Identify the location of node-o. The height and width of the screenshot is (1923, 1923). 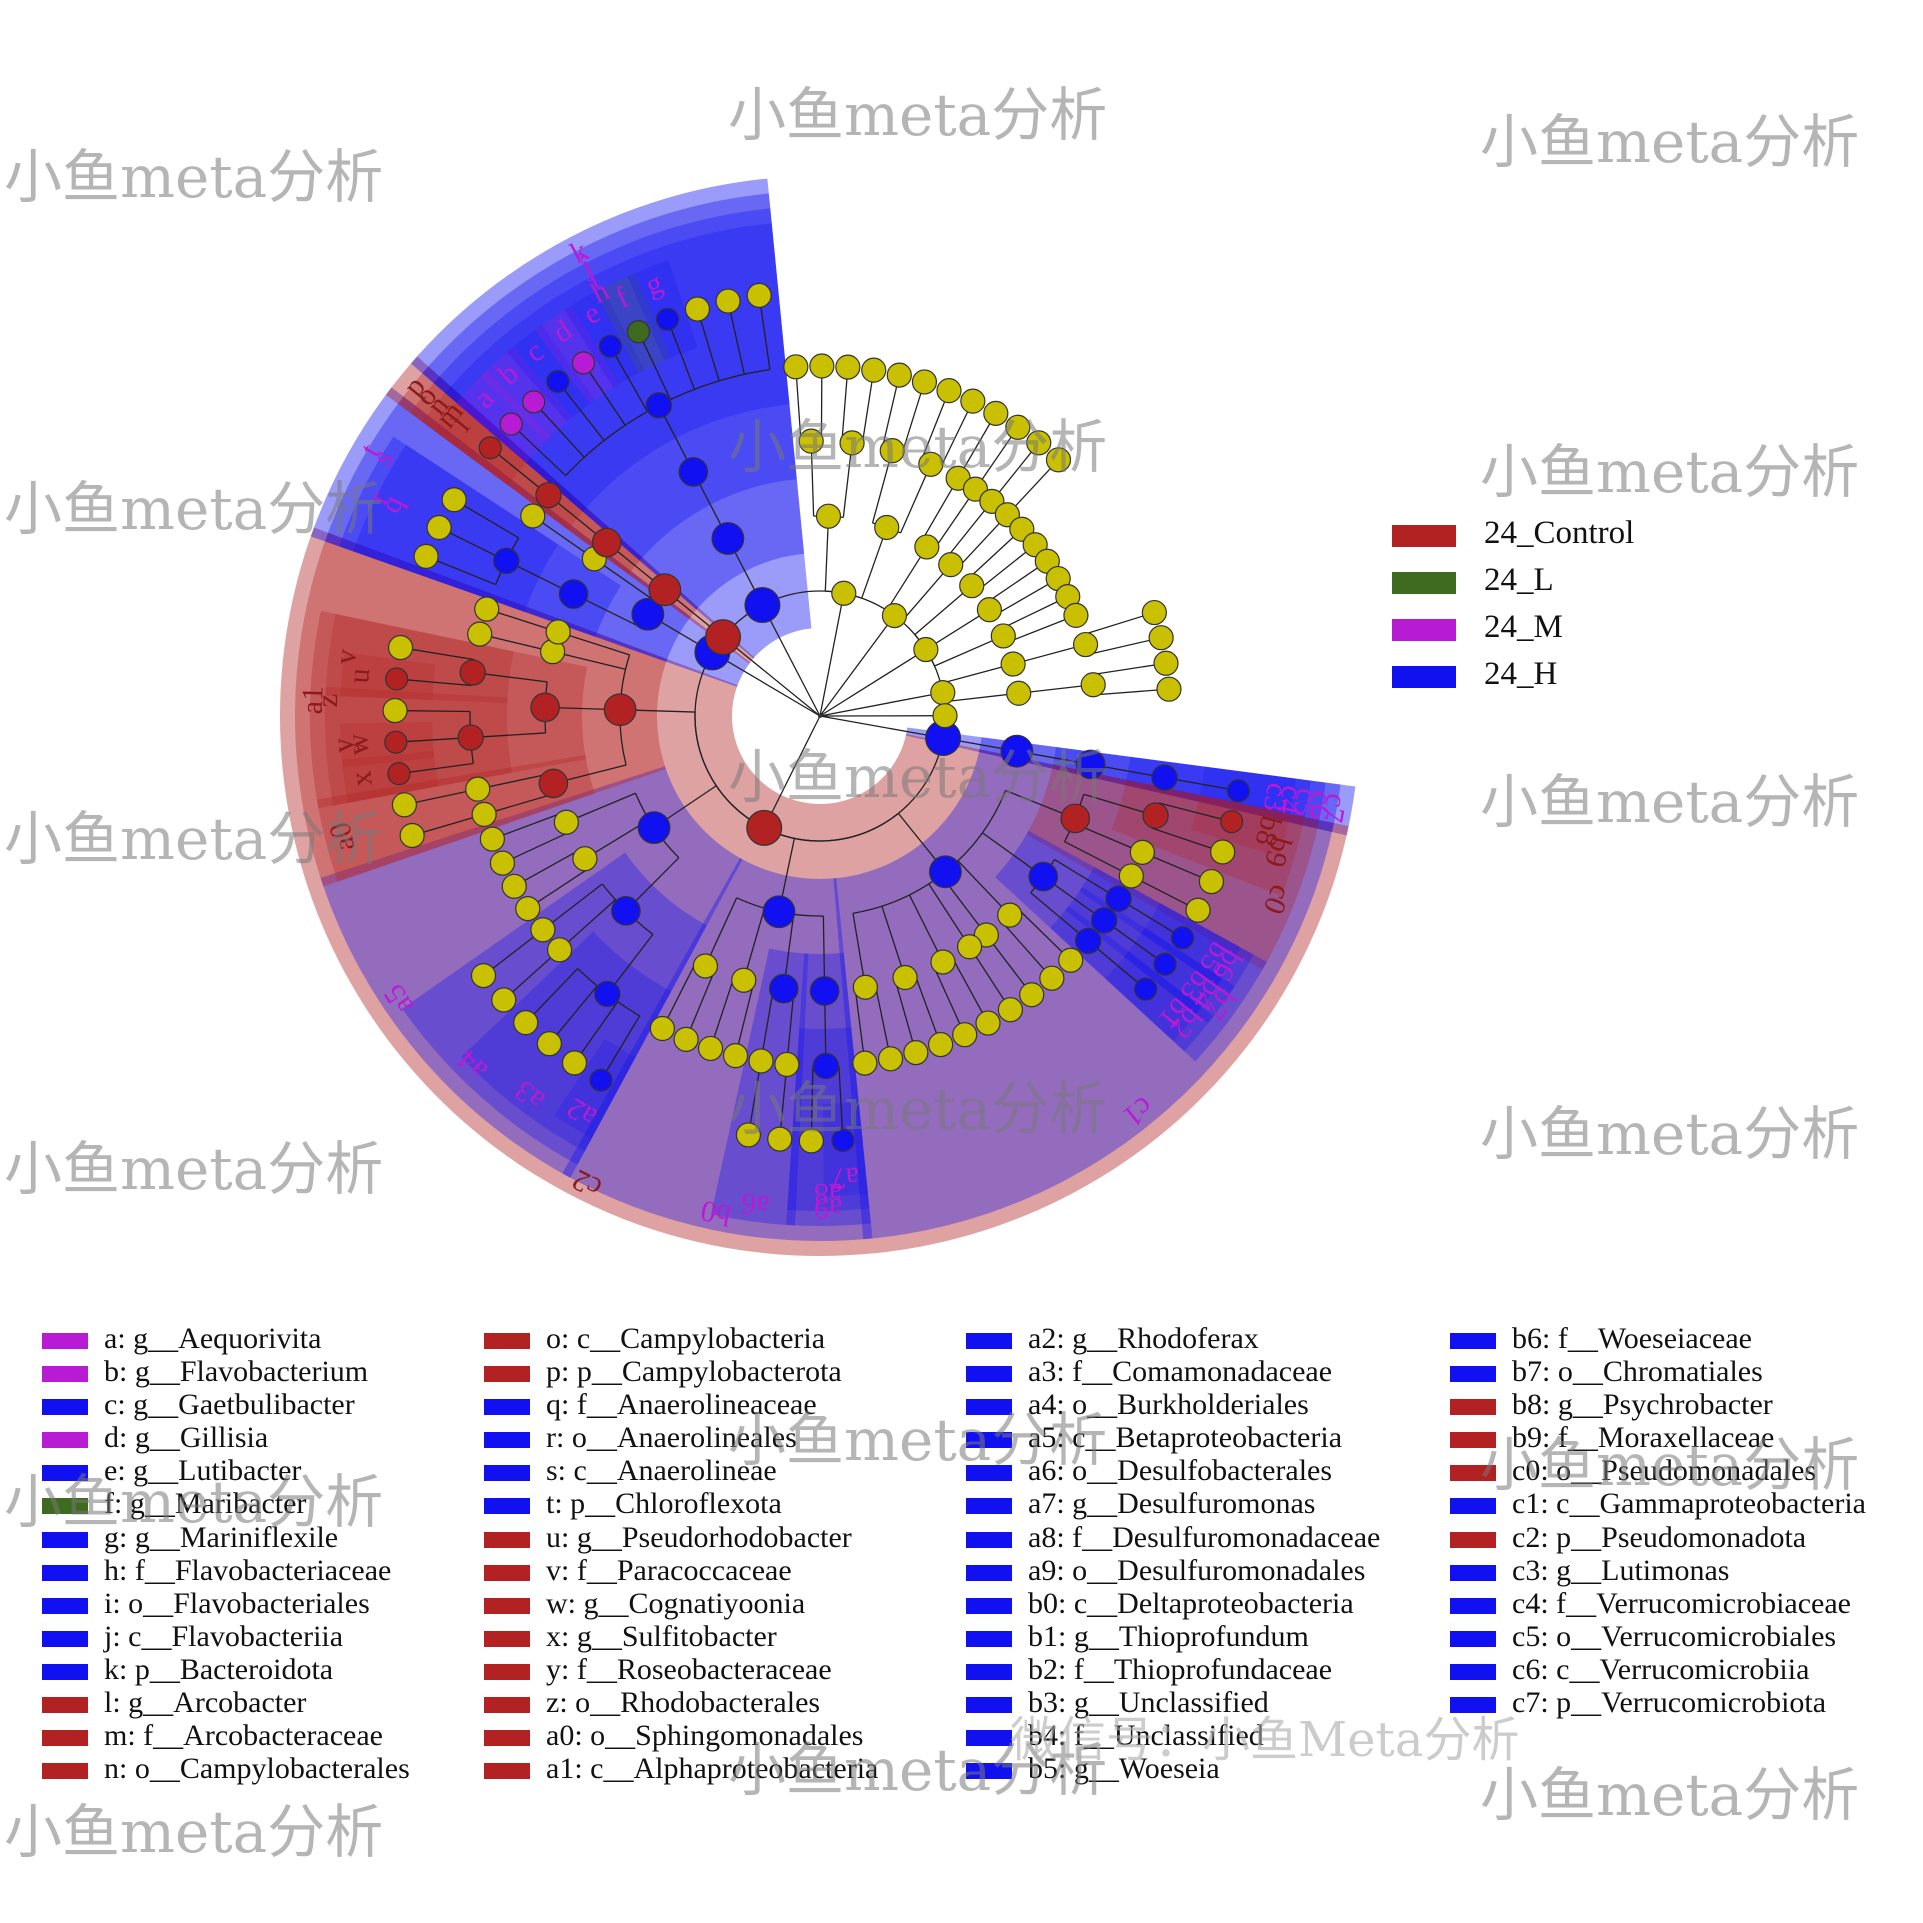
(665, 590).